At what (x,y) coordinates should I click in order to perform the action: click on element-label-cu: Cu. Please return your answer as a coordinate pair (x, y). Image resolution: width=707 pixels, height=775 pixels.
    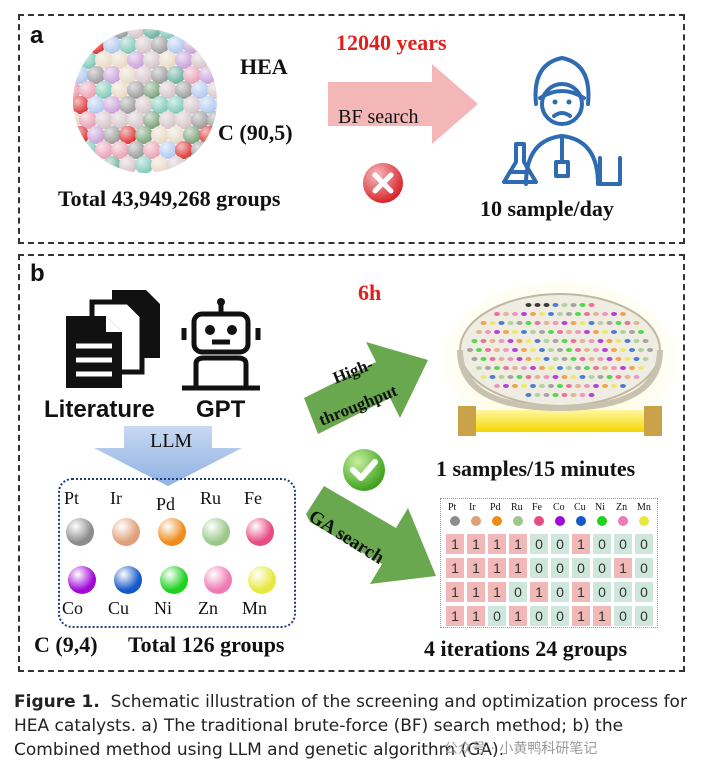
    Looking at the image, I should click on (119, 608).